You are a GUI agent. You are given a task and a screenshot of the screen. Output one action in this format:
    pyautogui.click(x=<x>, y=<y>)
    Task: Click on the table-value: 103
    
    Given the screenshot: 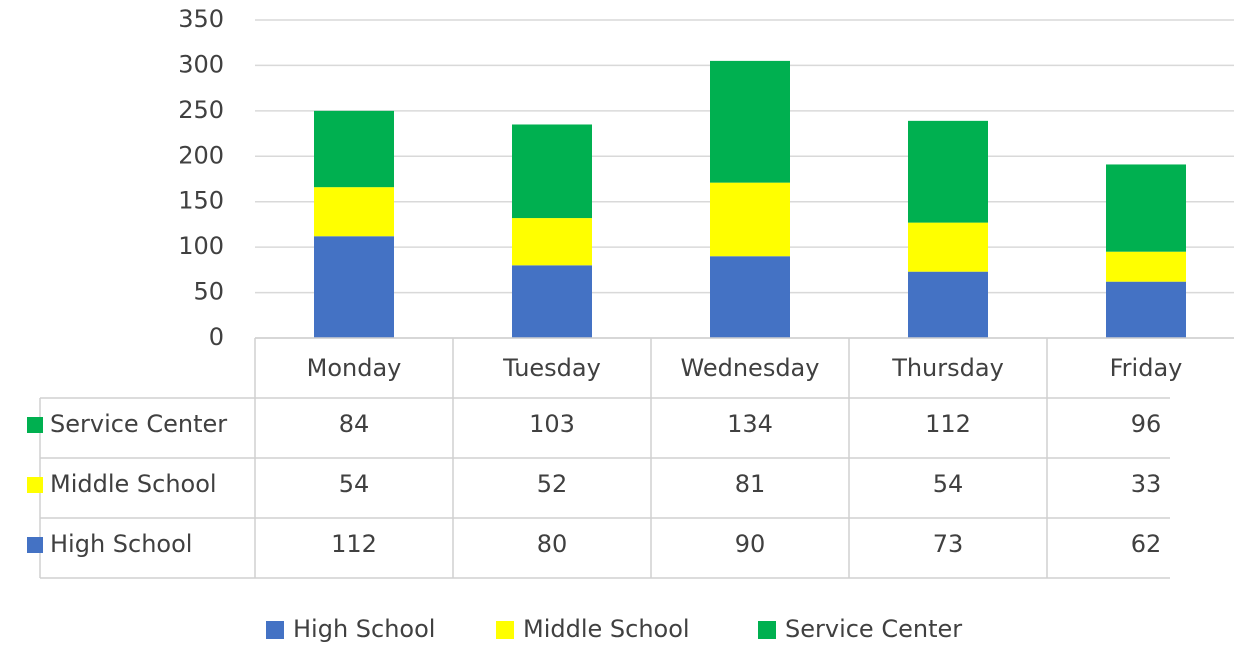 What is the action you would take?
    pyautogui.click(x=552, y=424)
    